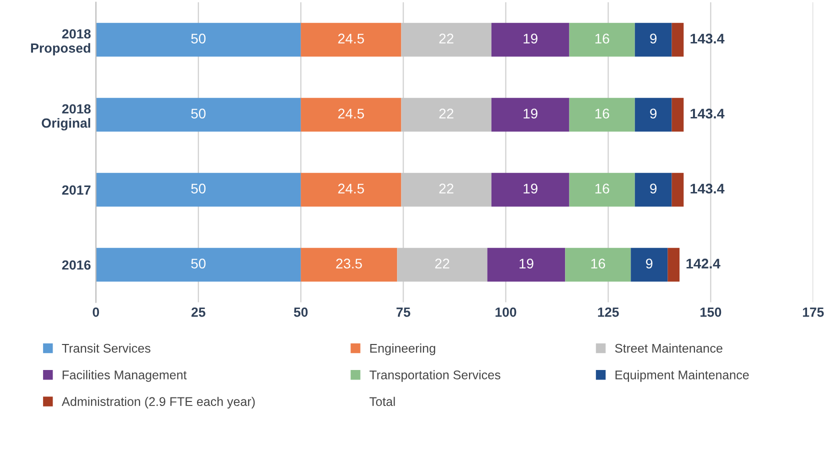  What do you see at coordinates (61, 42) in the screenshot?
I see `y-tick-label: 2018 Proposed` at bounding box center [61, 42].